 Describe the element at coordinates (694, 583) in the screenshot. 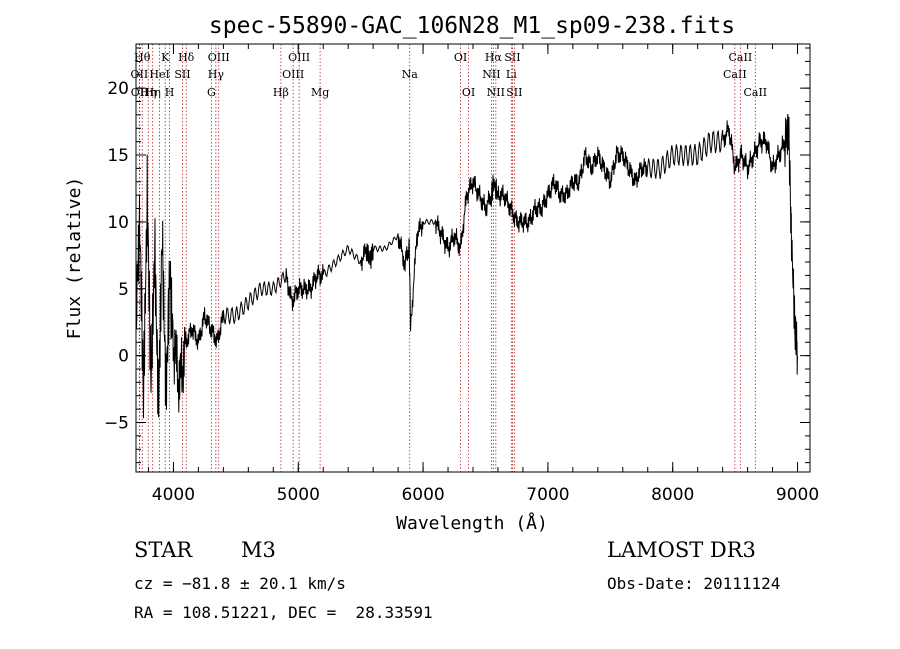

I see `observation-date: Obs-Date: 20111124` at that location.